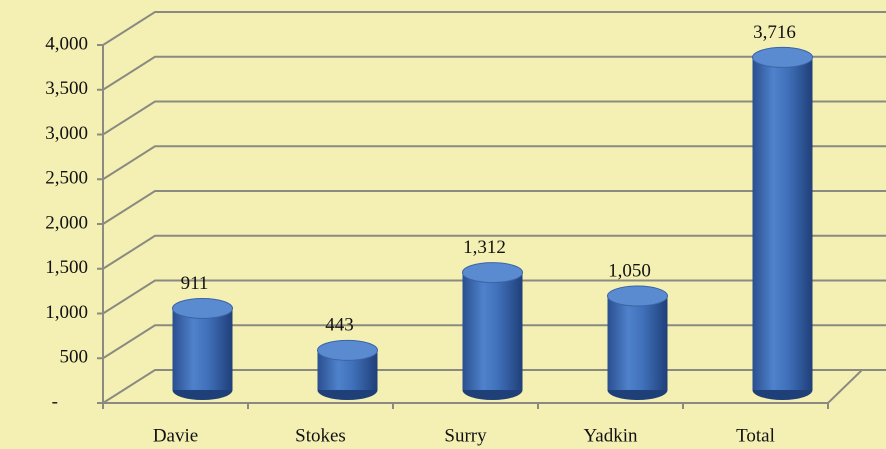 The height and width of the screenshot is (449, 886). What do you see at coordinates (610, 435) in the screenshot?
I see `x-tick-label: Yadkin` at bounding box center [610, 435].